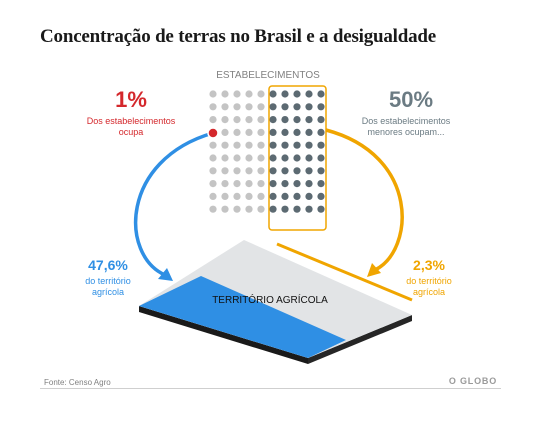  I want to click on right-bottom-line1: do território, so click(429, 281).